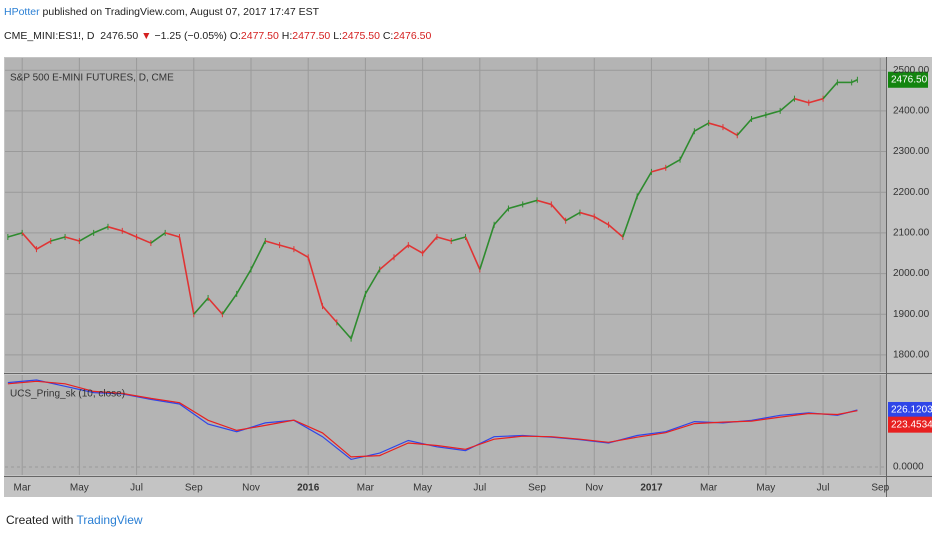 This screenshot has width=932, height=550. I want to click on last-value-label: 223.4534, so click(911, 424).